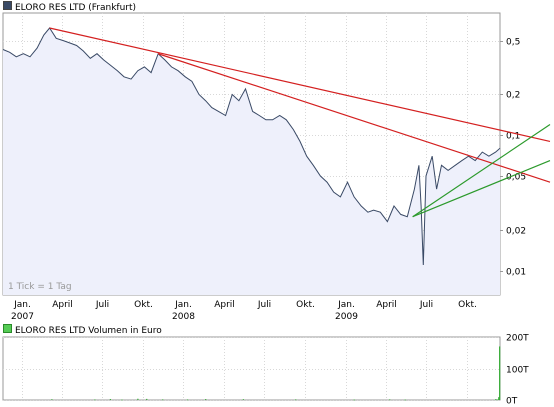 The height and width of the screenshot is (407, 554). I want to click on price-y-tick-label: 0,02, so click(516, 232).